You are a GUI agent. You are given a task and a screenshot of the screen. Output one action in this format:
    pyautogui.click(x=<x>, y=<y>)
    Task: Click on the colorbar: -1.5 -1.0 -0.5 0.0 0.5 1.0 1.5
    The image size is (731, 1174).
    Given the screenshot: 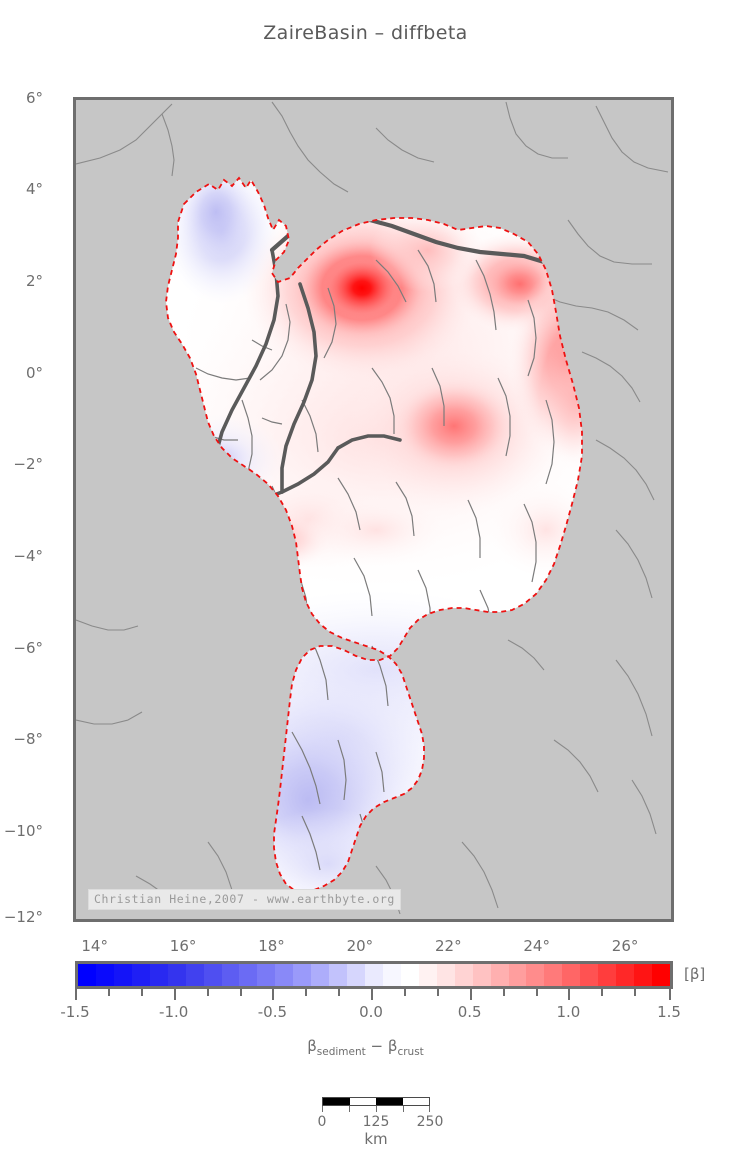 What is the action you would take?
    pyautogui.click(x=370, y=991)
    